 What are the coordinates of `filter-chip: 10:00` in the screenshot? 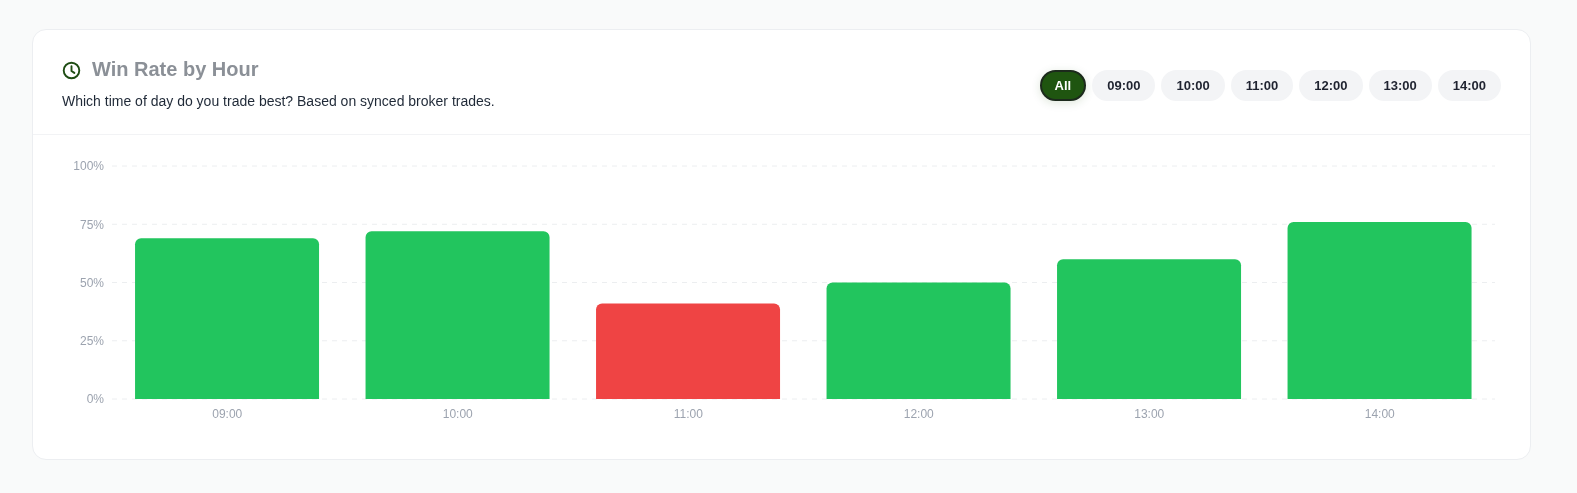 It's located at (1193, 85).